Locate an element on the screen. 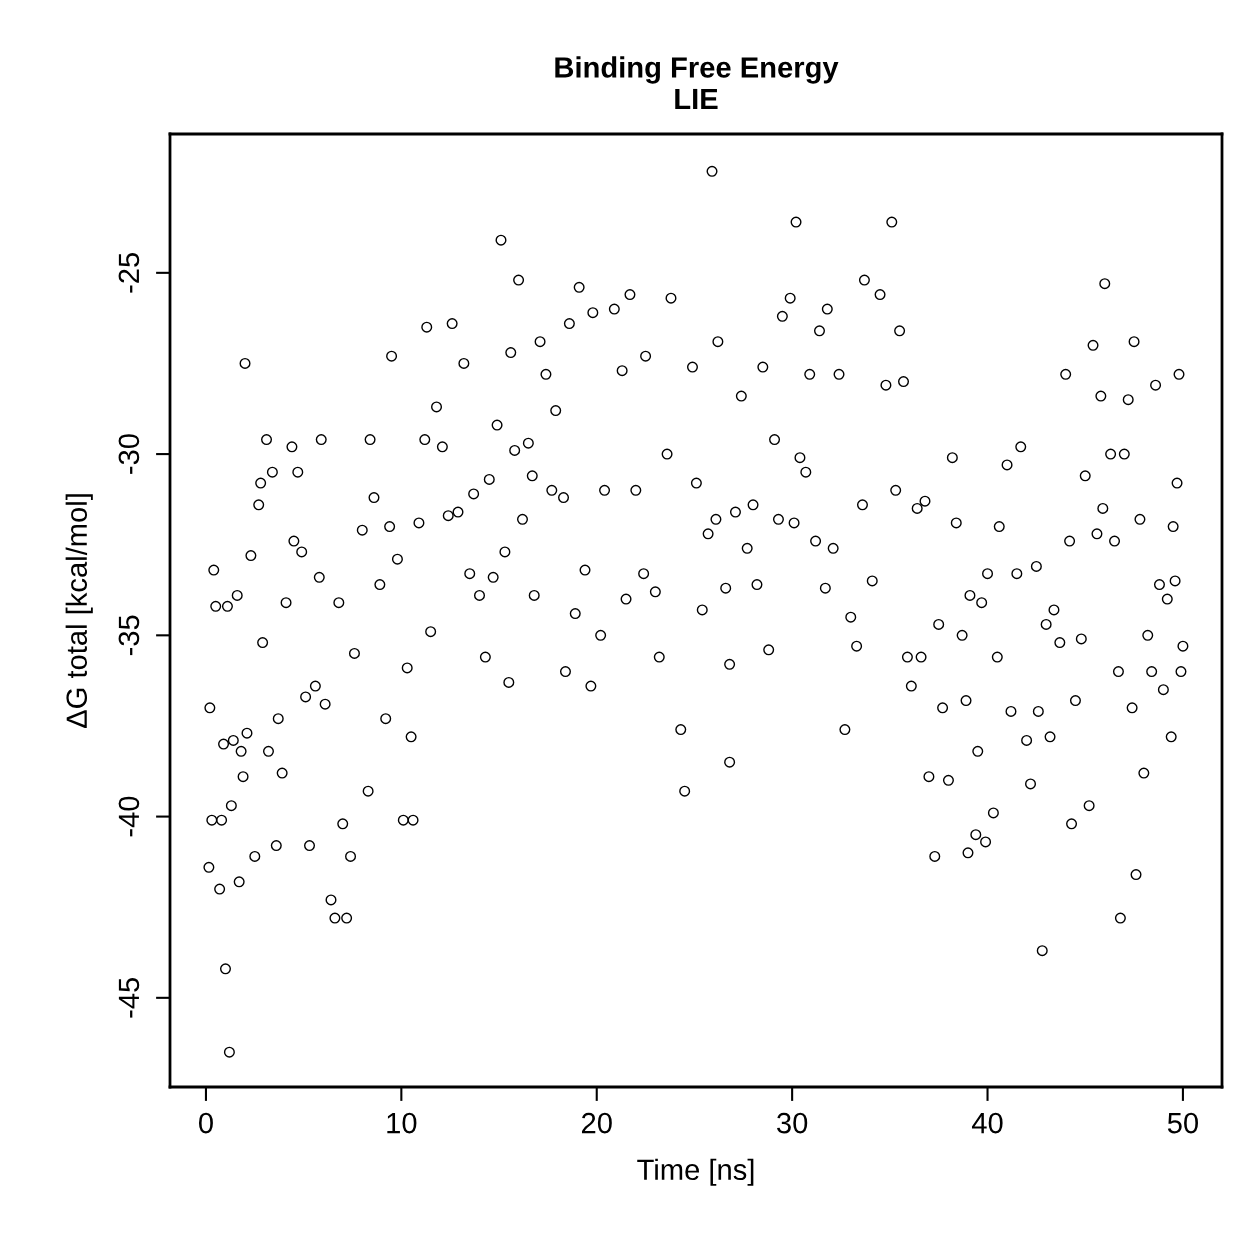 The height and width of the screenshot is (1259, 1259). chart-title: Binding Free Energy LIE is located at coordinates (697, 82).